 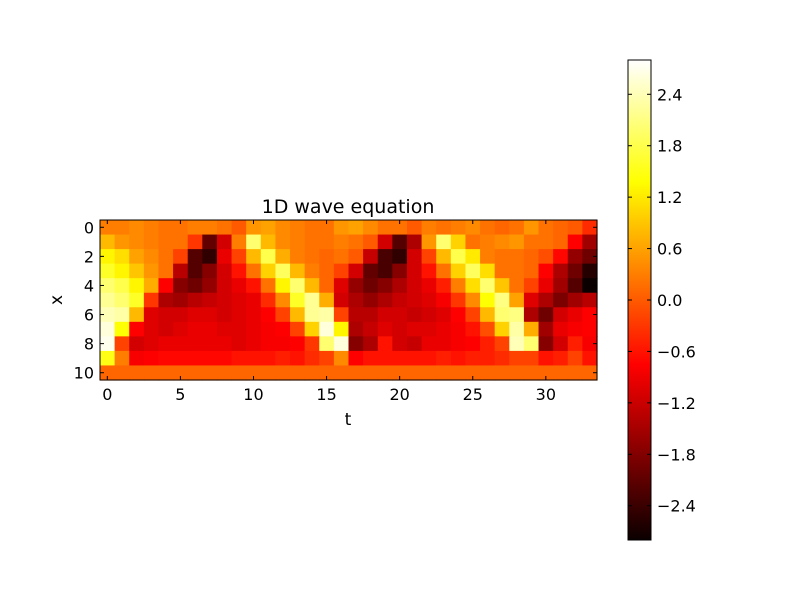 I want to click on colorbar-tick-label: 0.0, so click(x=669, y=300).